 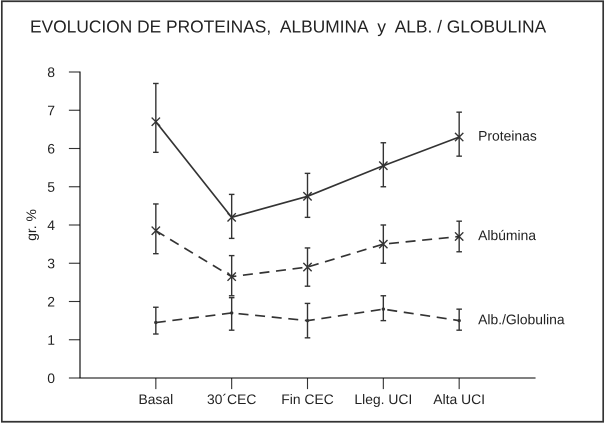 What do you see at coordinates (51, 149) in the screenshot?
I see `y-tick-label: 6` at bounding box center [51, 149].